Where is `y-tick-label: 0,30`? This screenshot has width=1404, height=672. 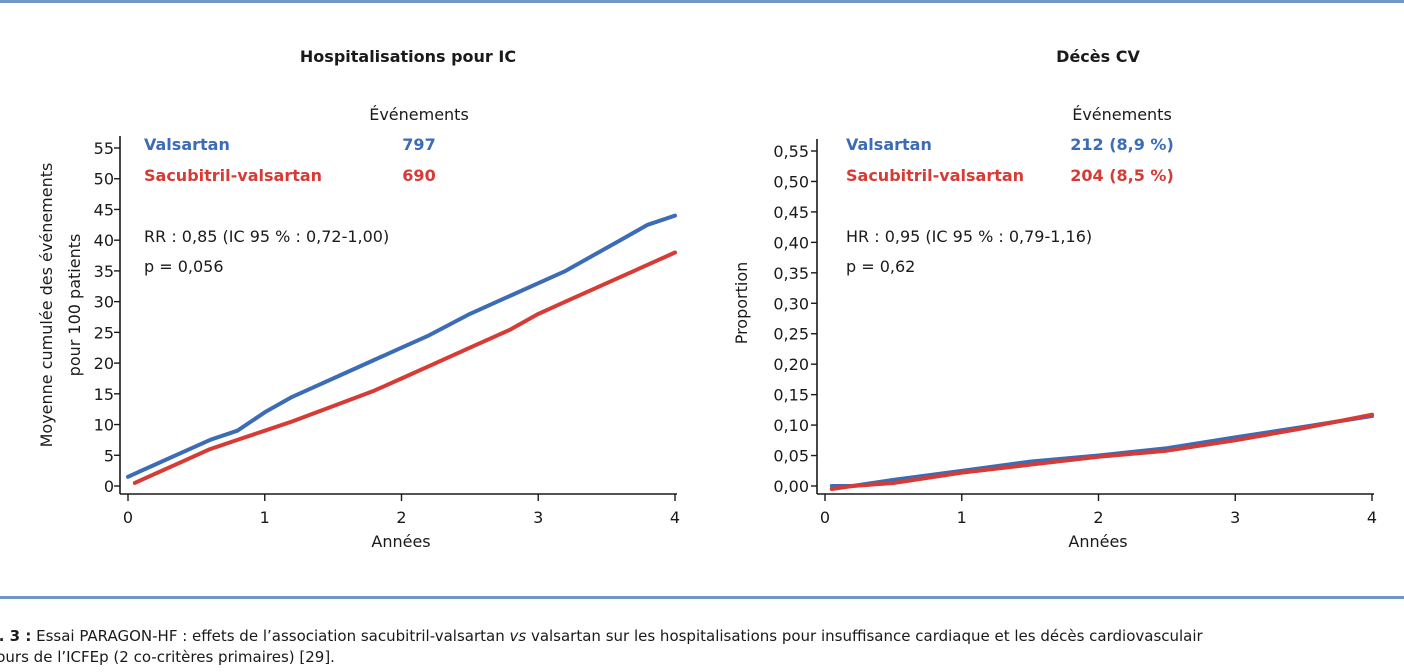 y-tick-label: 0,30 is located at coordinates (791, 303).